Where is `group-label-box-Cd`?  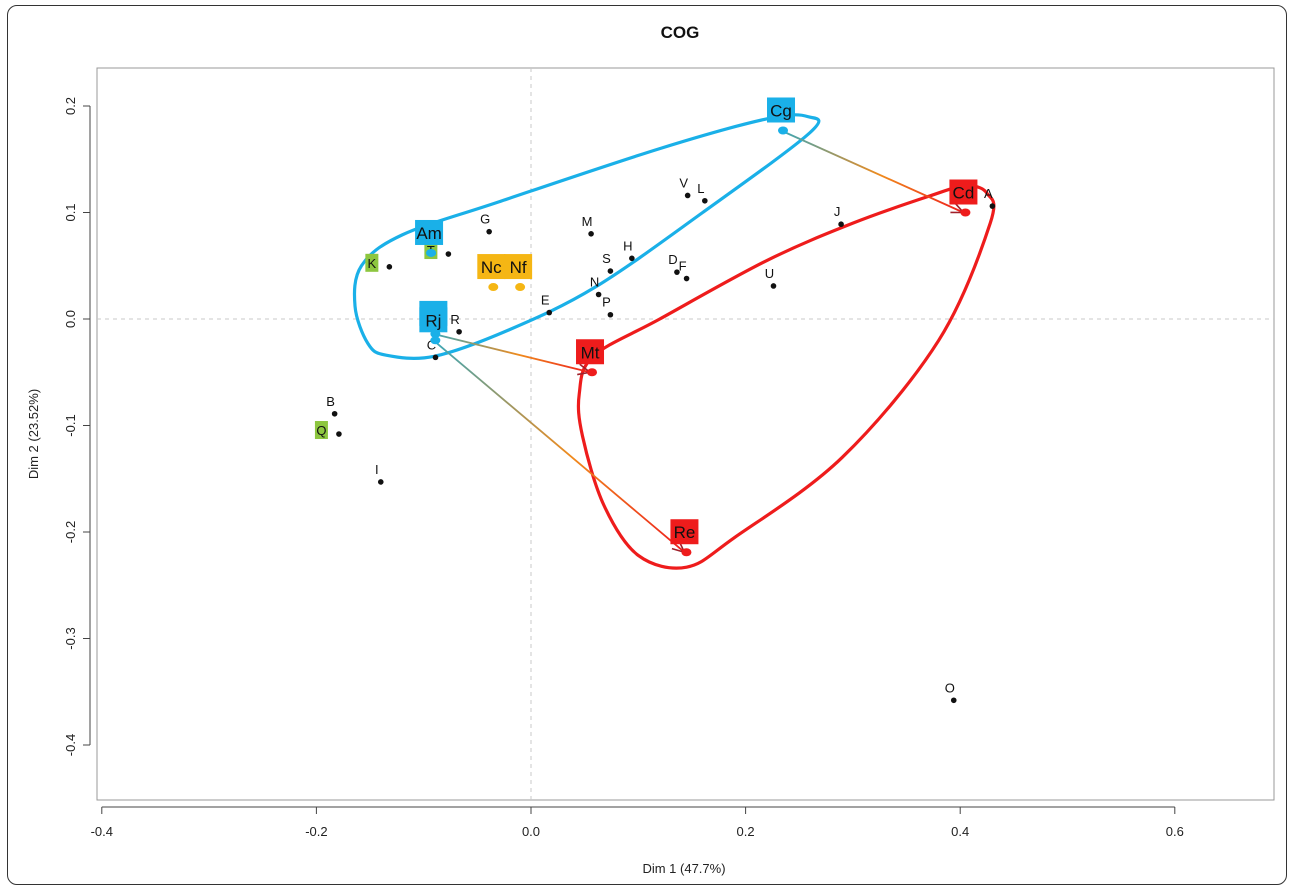 group-label-box-Cd is located at coordinates (963, 192).